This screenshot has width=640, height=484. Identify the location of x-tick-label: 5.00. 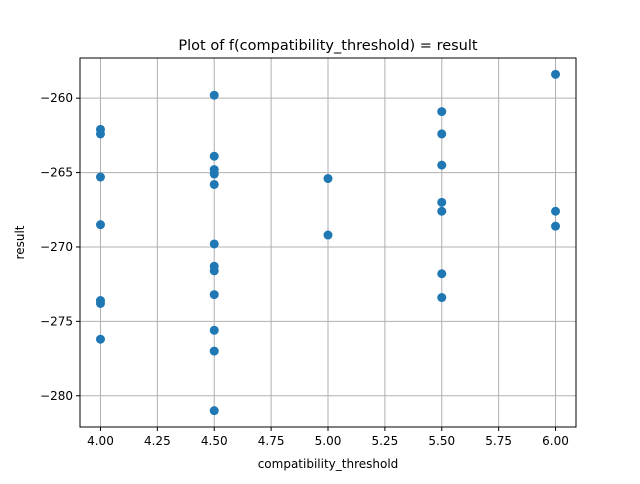
(328, 441).